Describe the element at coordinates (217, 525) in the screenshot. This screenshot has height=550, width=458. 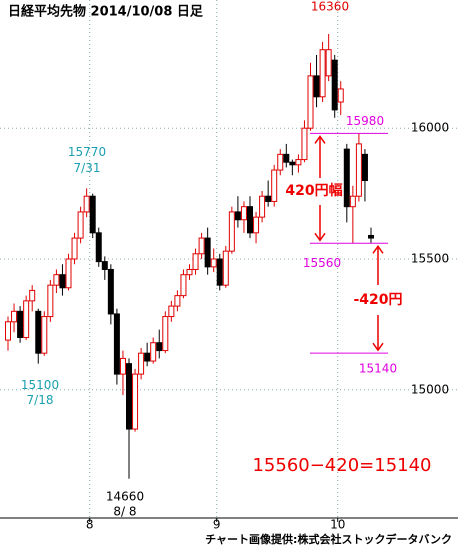
I see `x-tick-label: 9` at that location.